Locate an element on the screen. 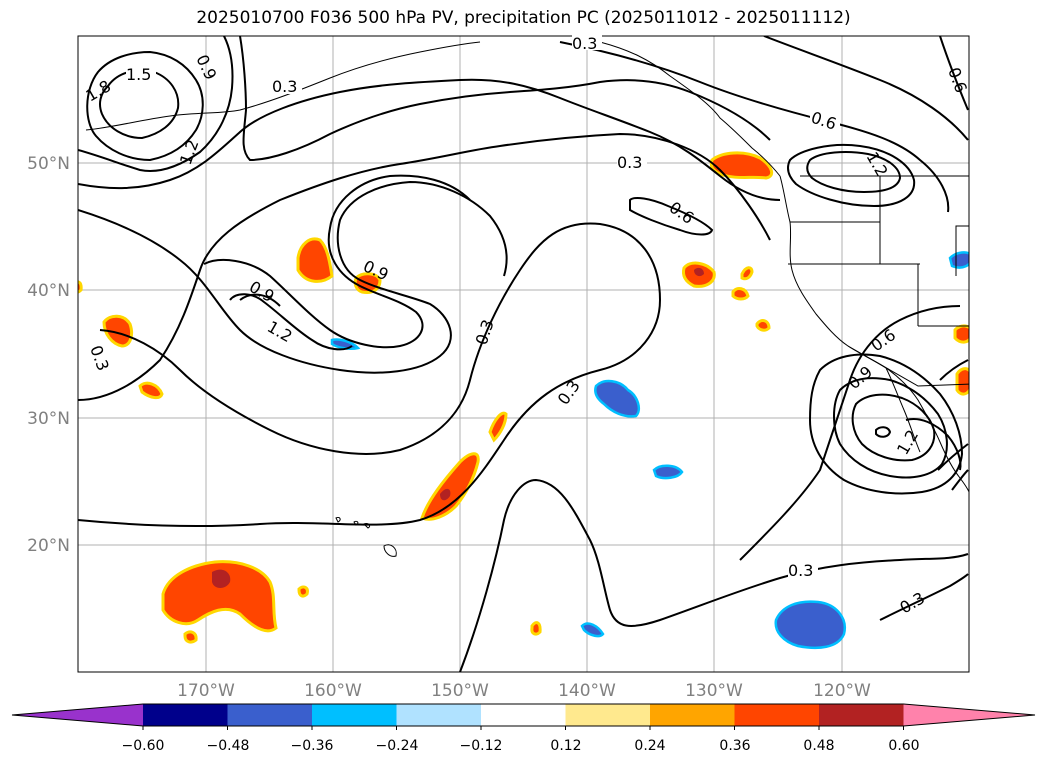 This screenshot has width=1047, height=765. alaska-panhandle-coastline is located at coordinates (690, 109).